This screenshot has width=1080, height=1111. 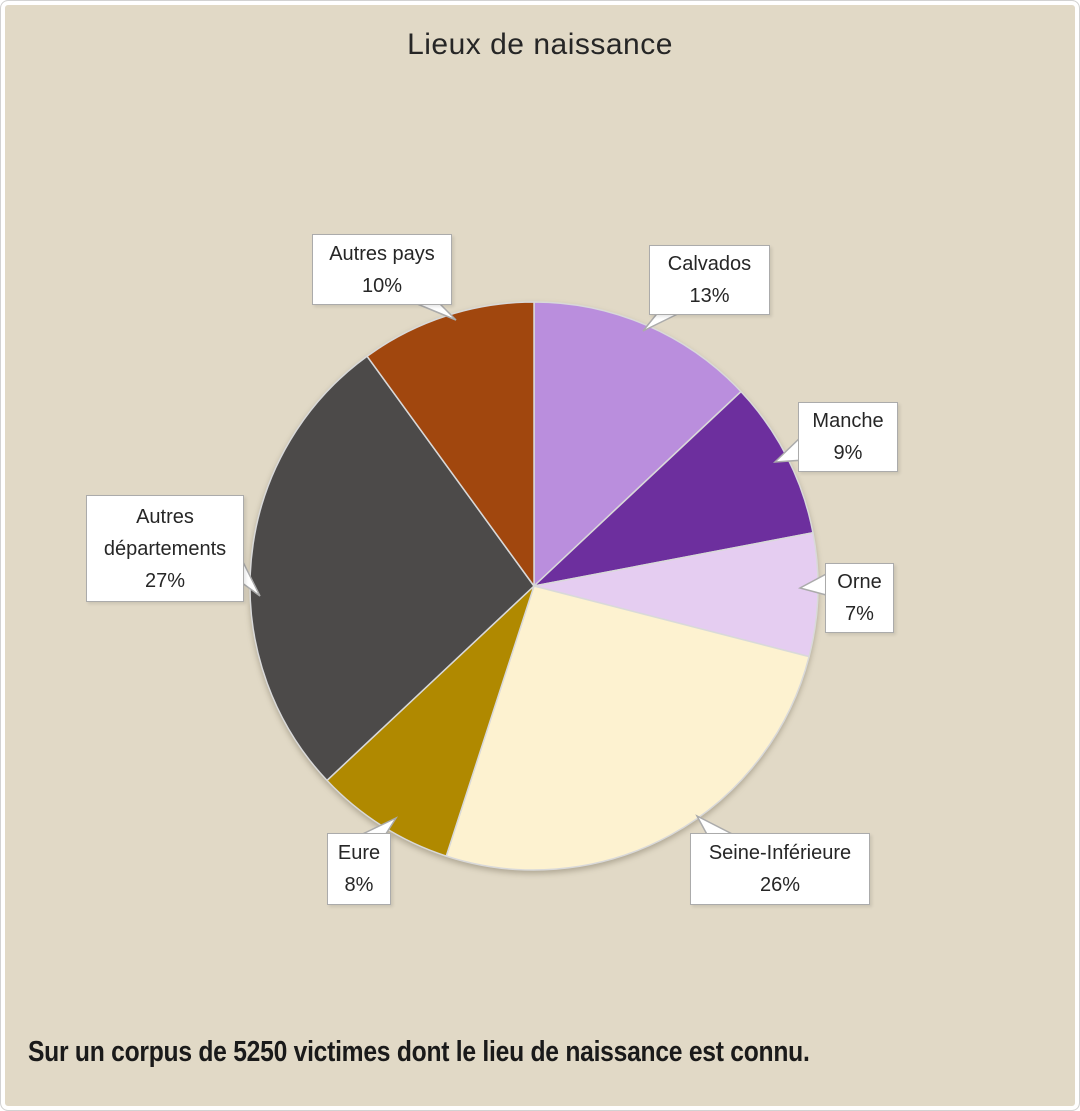 I want to click on pie-slice-seine-inf-rieure, so click(x=627, y=728).